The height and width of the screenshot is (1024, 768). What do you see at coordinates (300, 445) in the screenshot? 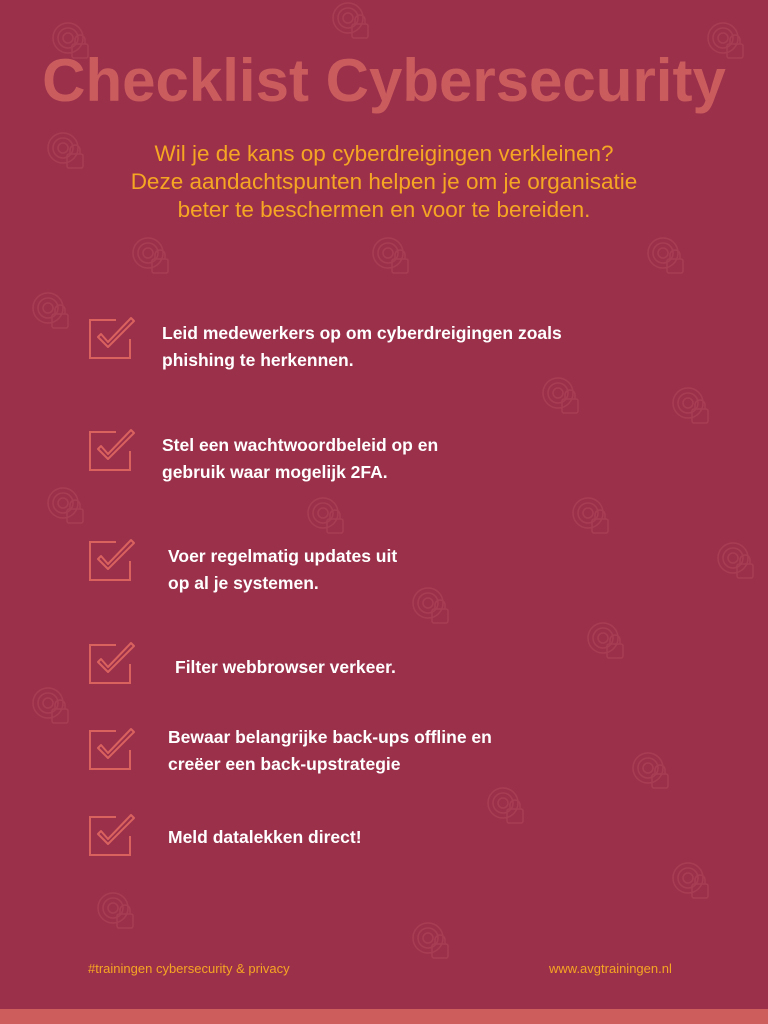
I see `item-line: Stel een wachtwoordbeleid op en` at bounding box center [300, 445].